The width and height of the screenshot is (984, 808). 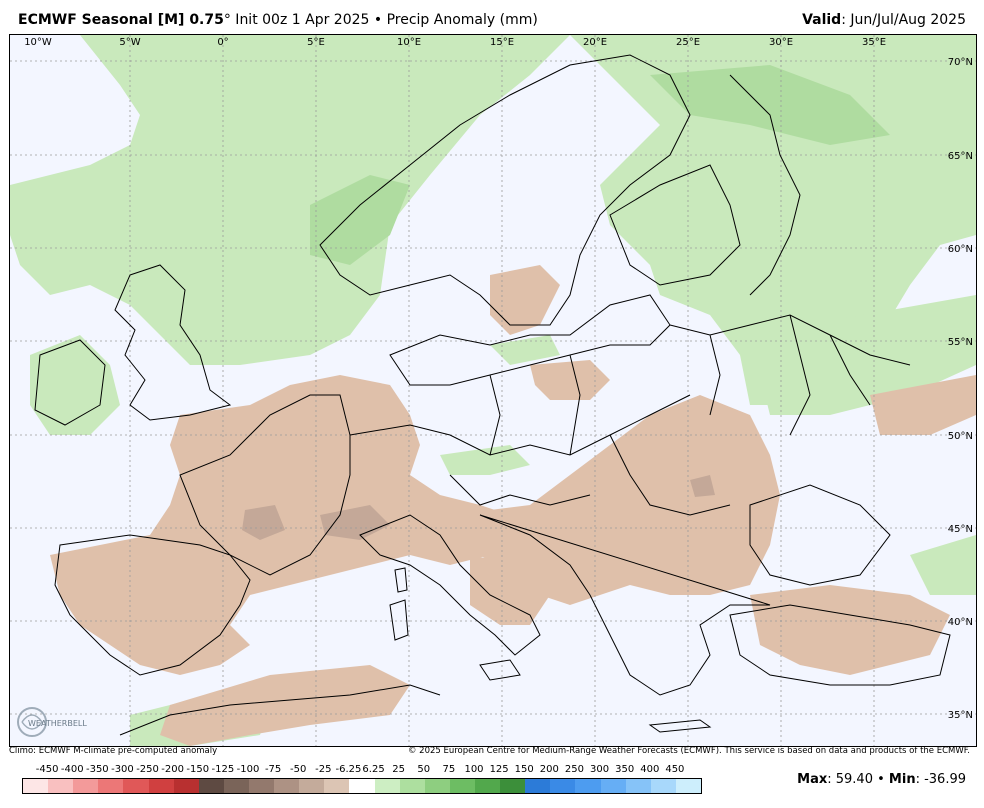 I want to click on longitude-label: 10°W, so click(x=38, y=42).